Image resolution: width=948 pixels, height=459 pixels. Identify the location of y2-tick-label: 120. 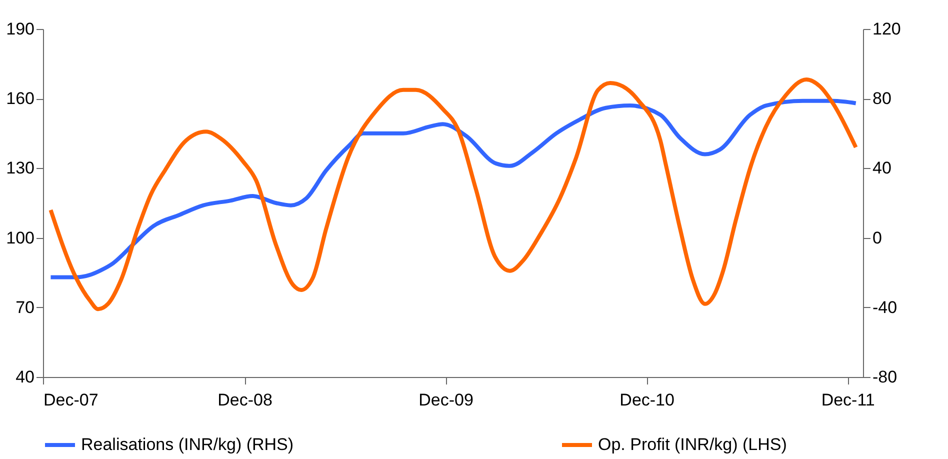
(886, 29).